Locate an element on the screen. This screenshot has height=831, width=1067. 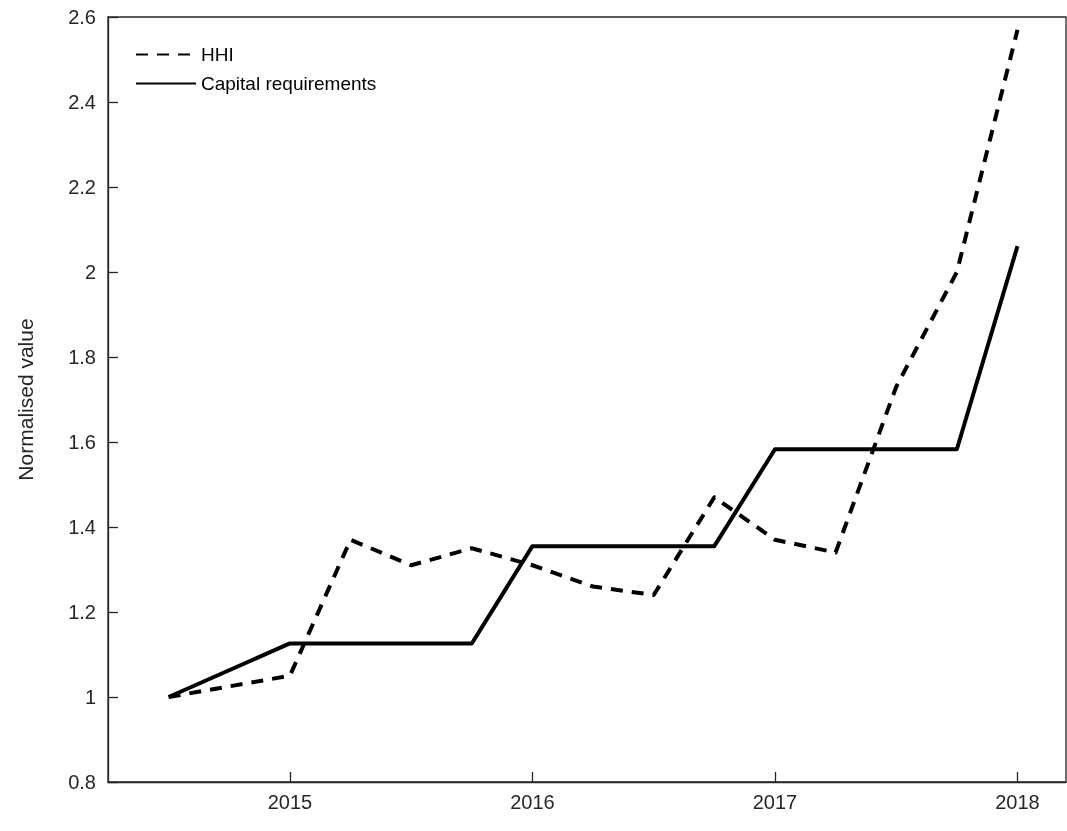
y-tick-label: 1.8 is located at coordinates (82, 357).